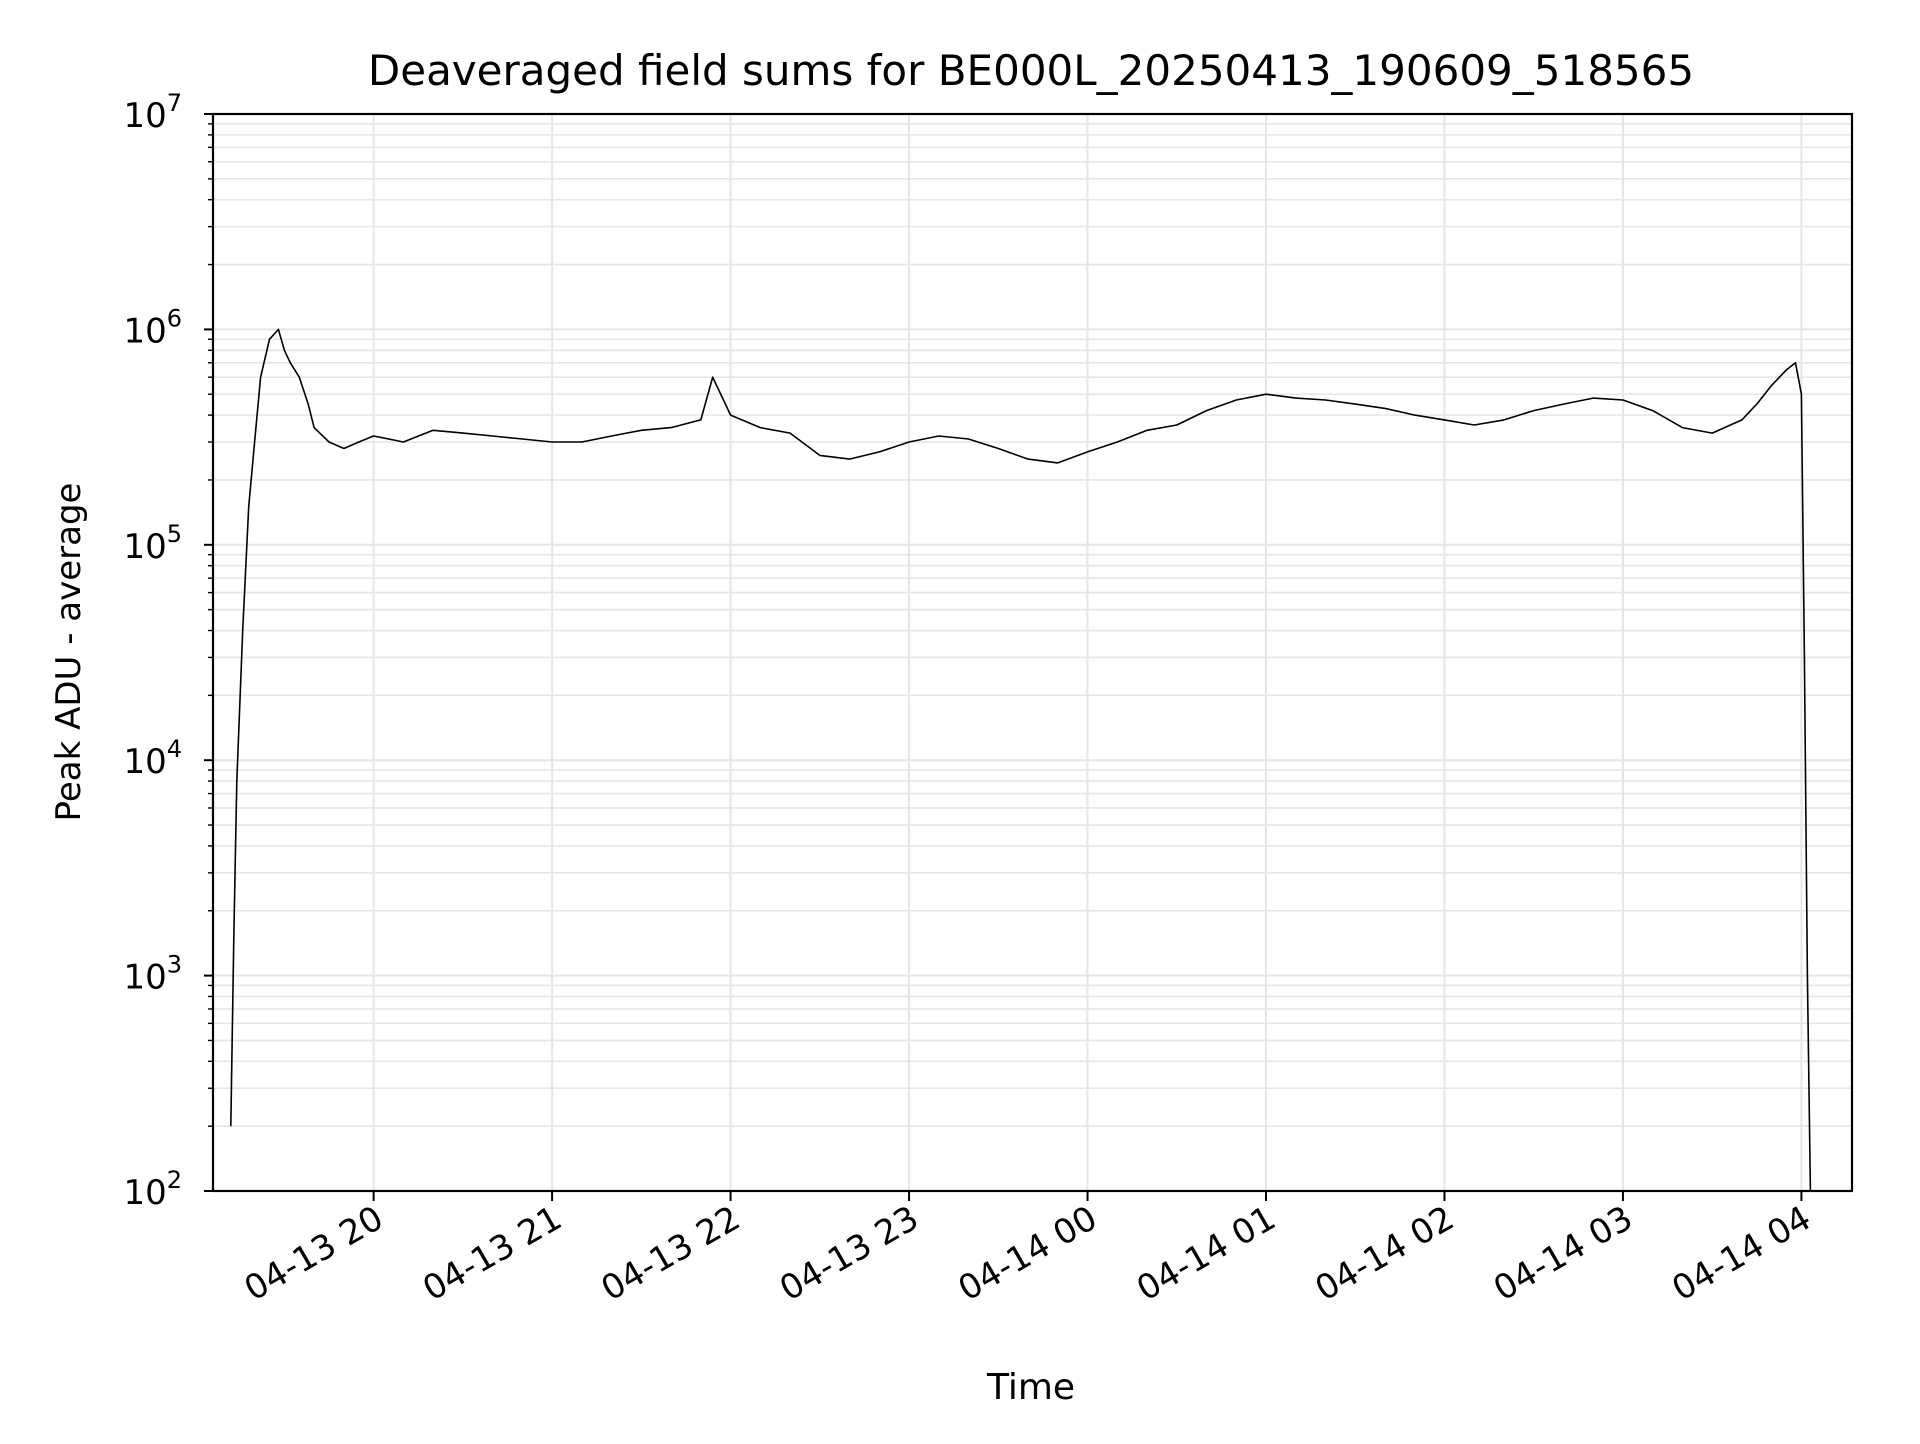 Image resolution: width=1920 pixels, height=1444 pixels. I want to click on x-tick-label-5: 04-14 01, so click(1206, 1253).